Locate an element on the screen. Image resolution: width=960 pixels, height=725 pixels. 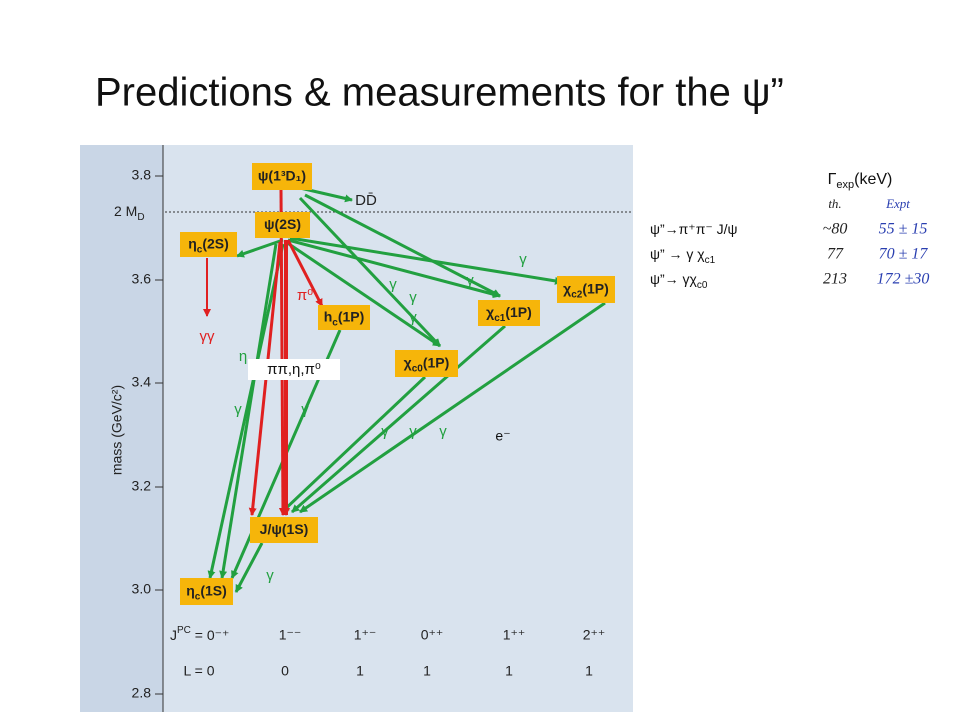
text-part: = 0⁻⁺ is located at coordinates (210, 635).